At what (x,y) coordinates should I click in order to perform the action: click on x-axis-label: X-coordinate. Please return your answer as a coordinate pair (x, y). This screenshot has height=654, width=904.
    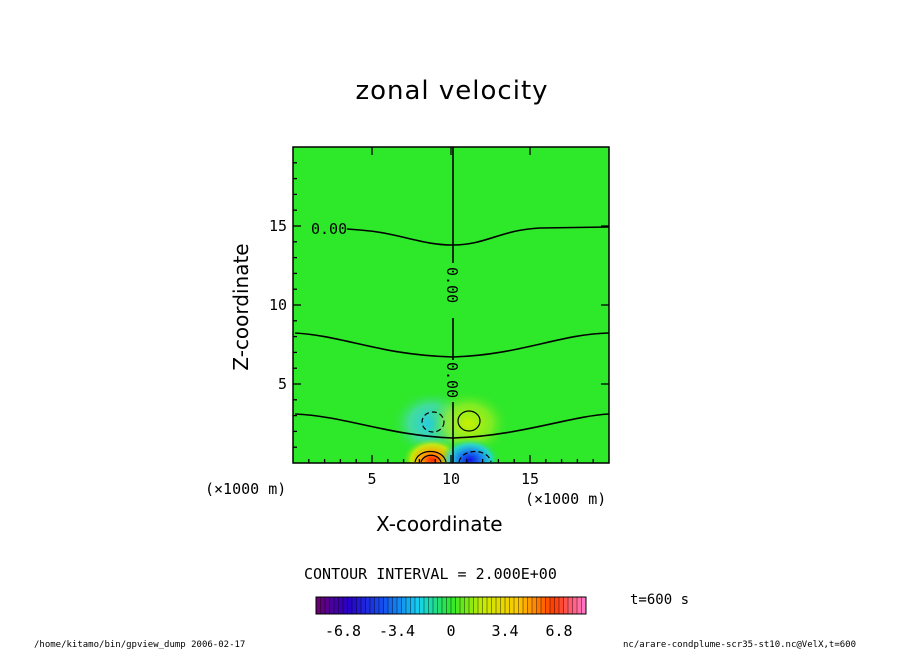
    Looking at the image, I should click on (439, 524).